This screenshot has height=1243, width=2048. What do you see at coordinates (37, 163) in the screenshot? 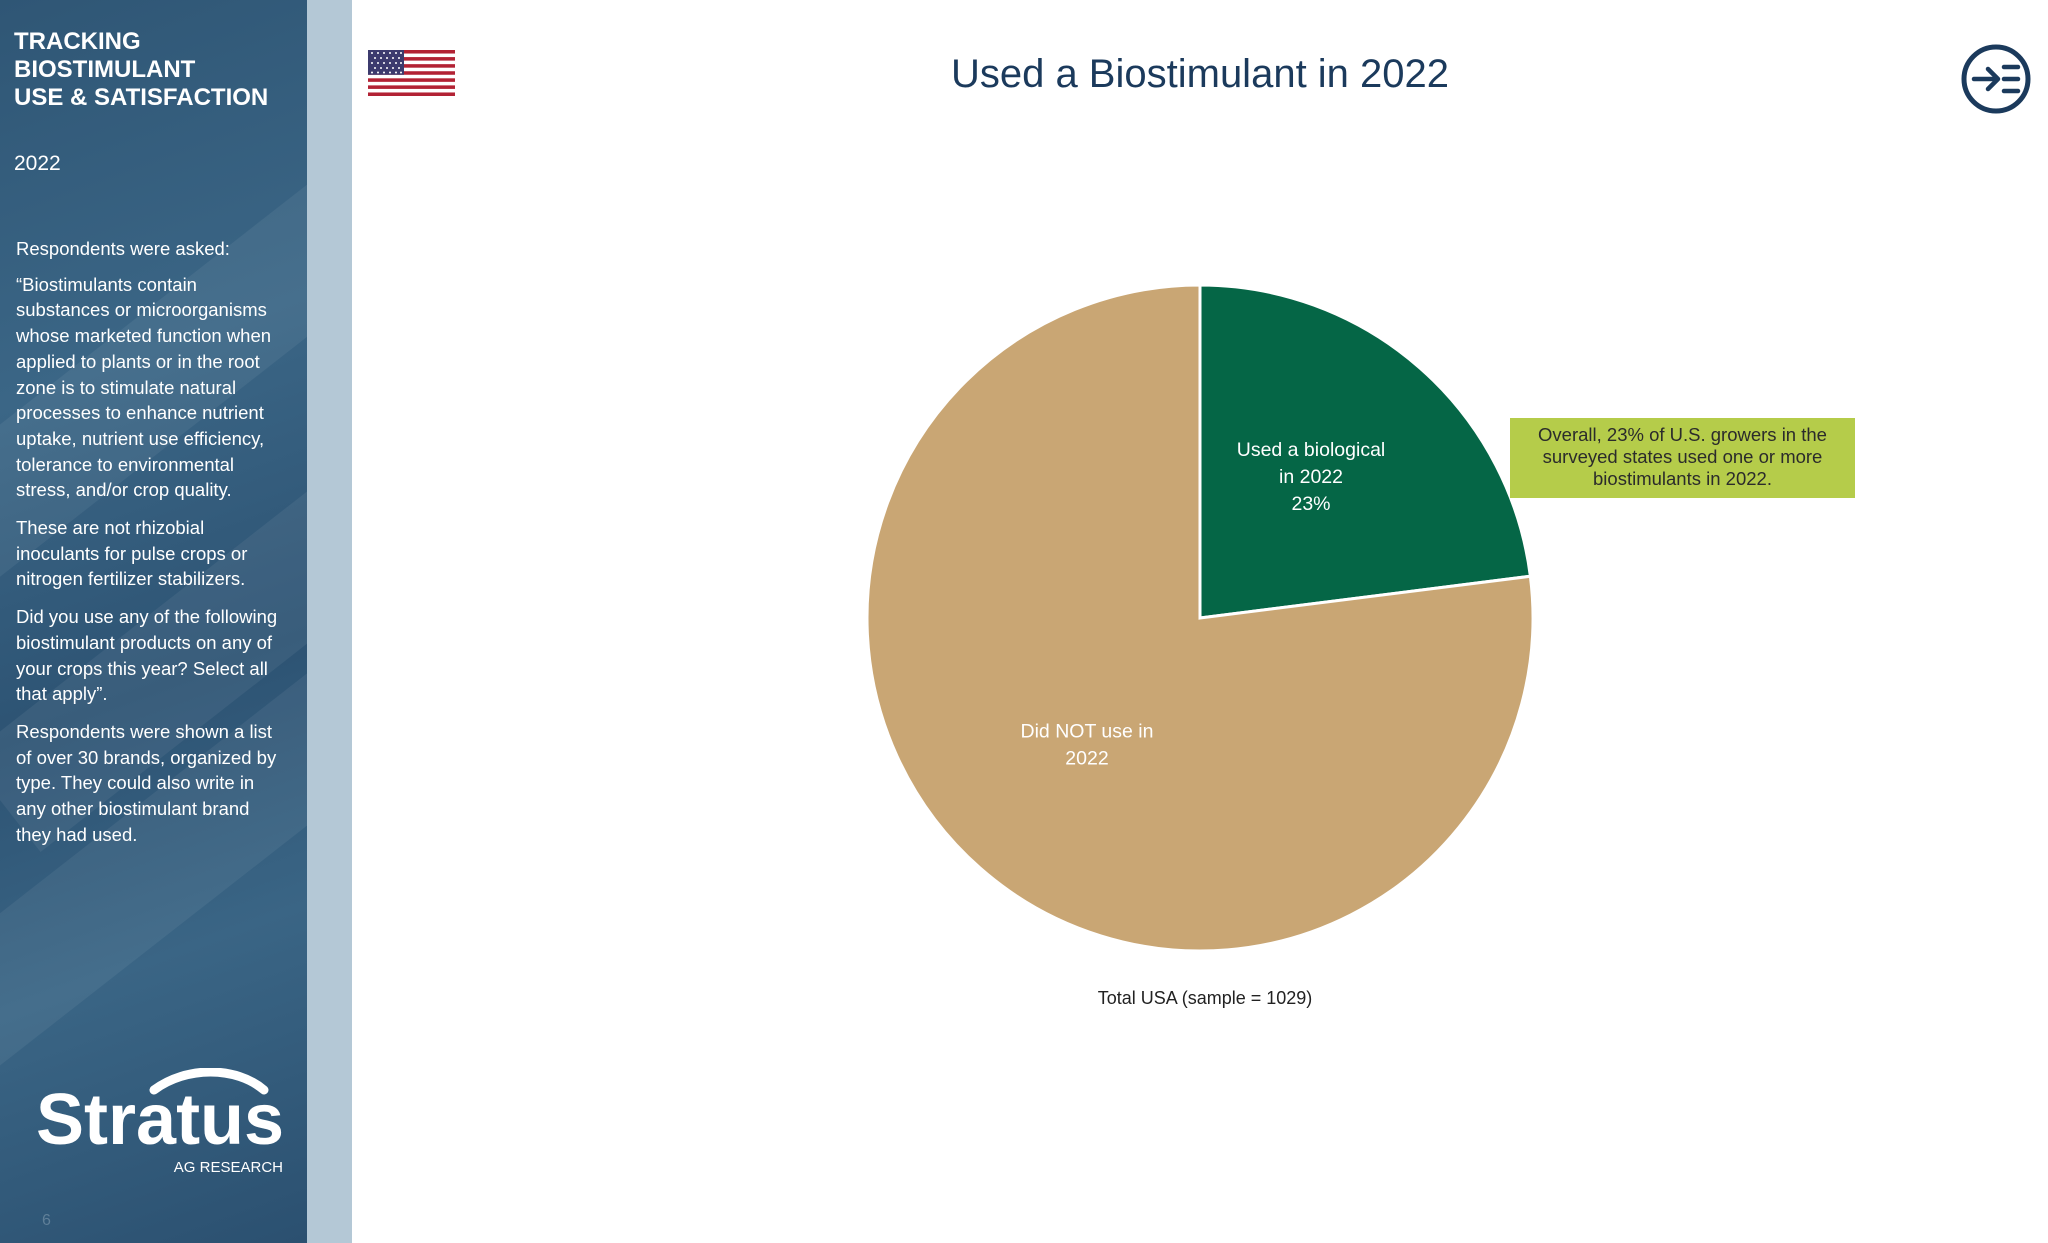
I see `sidebar-year: 2022` at bounding box center [37, 163].